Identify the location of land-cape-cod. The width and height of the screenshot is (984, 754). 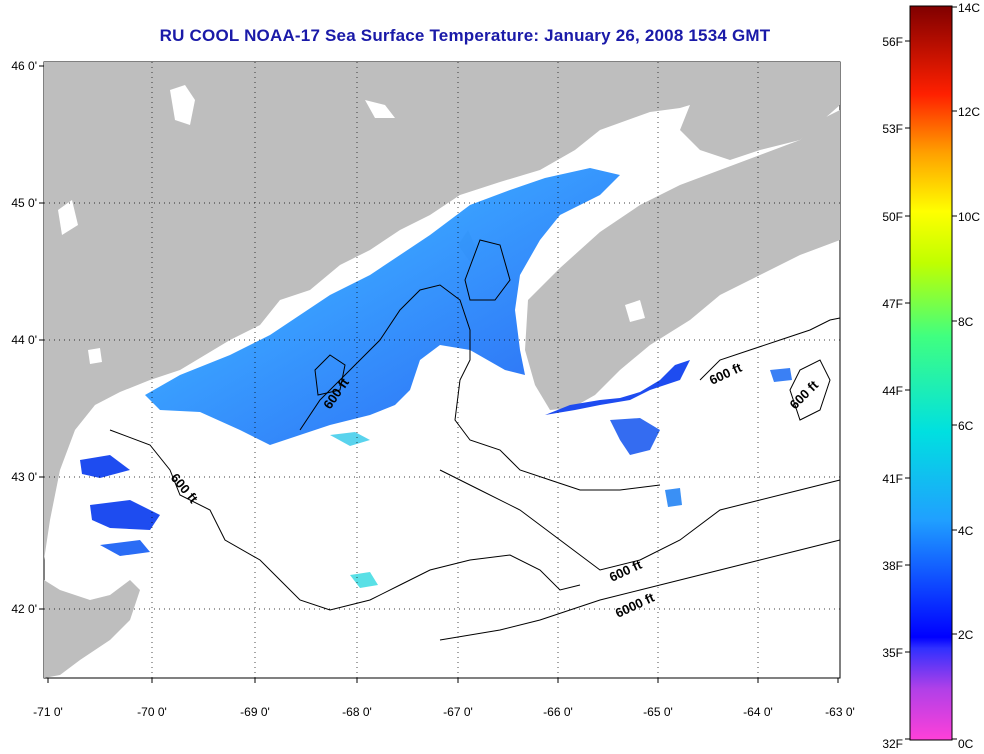
(92, 629).